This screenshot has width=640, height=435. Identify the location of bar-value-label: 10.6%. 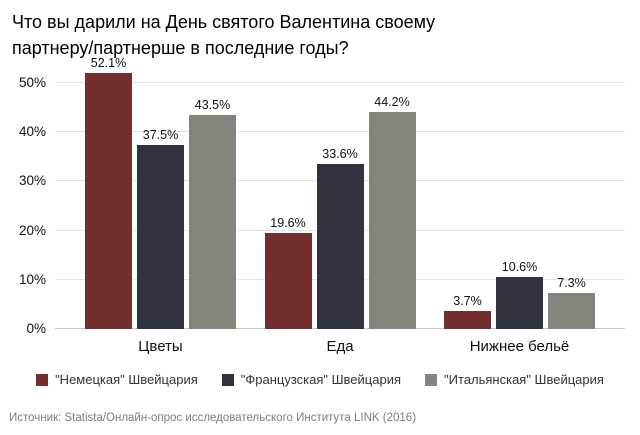
(519, 266).